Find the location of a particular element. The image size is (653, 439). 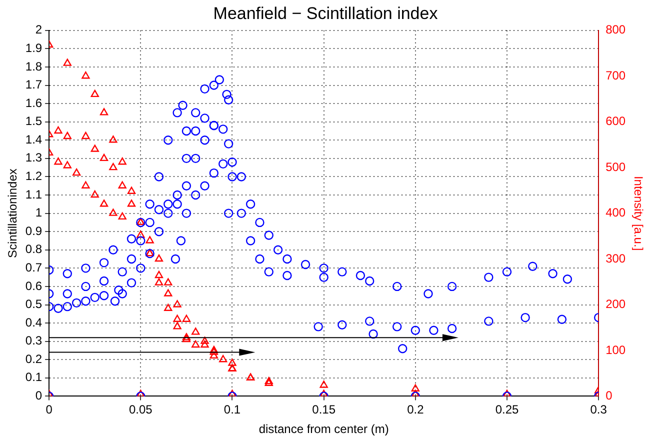

y2-axis-title: Intensity [a.u.] is located at coordinates (638, 213).